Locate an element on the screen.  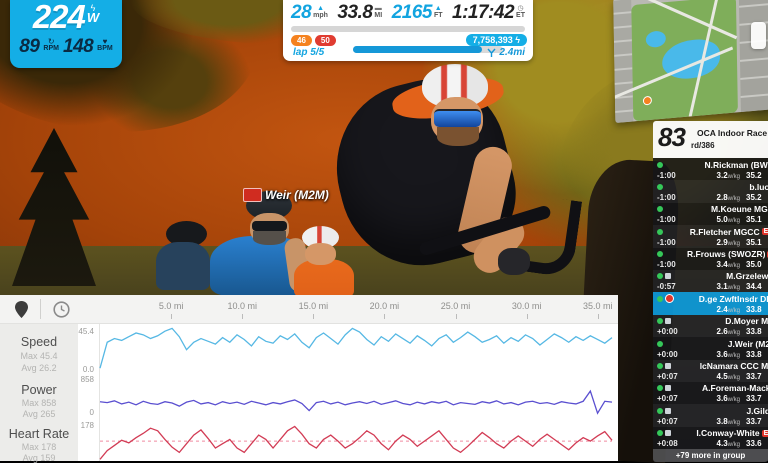
rider-name: M.Grzelewski is located at coordinates (747, 276).